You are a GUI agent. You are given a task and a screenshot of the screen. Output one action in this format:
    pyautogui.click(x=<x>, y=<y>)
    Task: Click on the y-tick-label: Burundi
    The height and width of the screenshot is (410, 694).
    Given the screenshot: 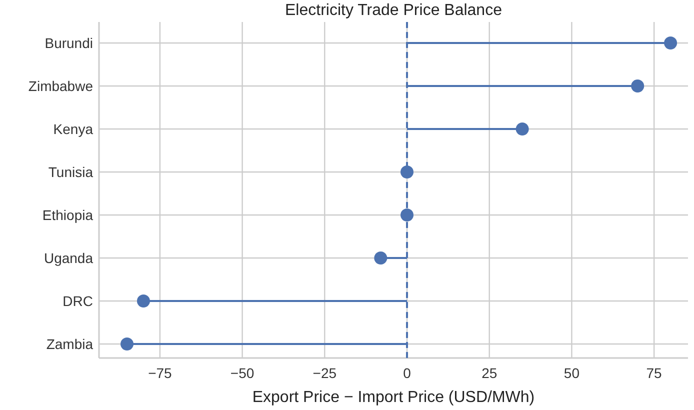 What is the action you would take?
    pyautogui.click(x=68, y=43)
    